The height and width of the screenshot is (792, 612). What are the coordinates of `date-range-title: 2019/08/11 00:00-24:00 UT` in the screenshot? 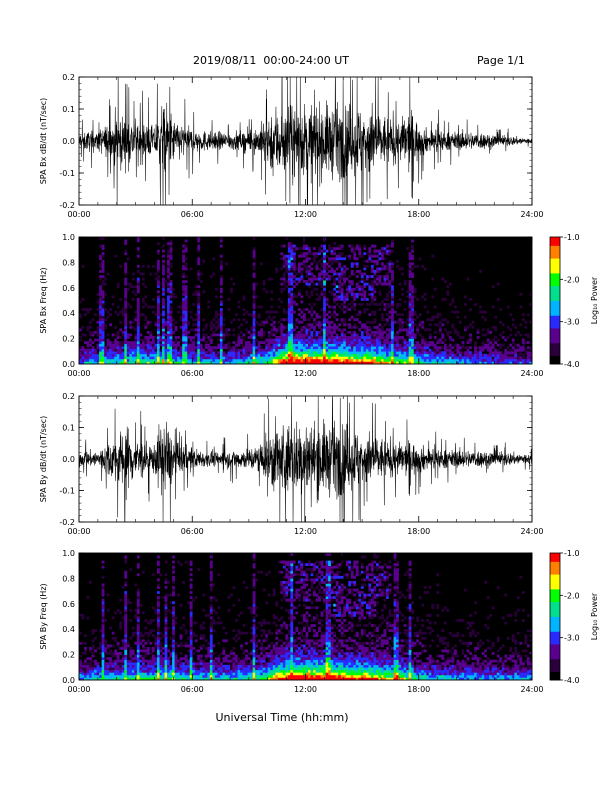 It's located at (271, 60).